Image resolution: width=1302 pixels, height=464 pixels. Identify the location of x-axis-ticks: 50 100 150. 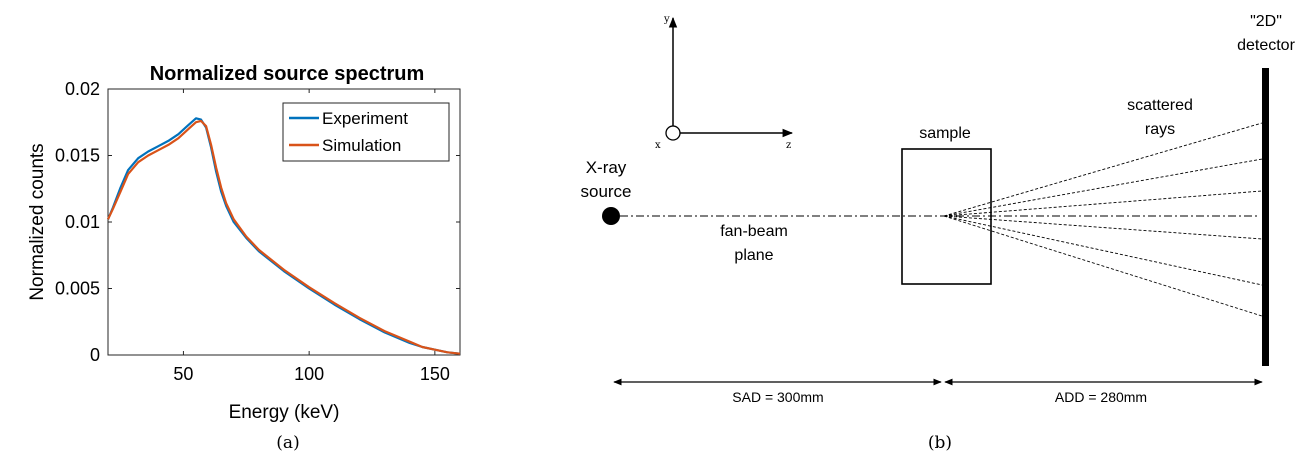
(311, 236).